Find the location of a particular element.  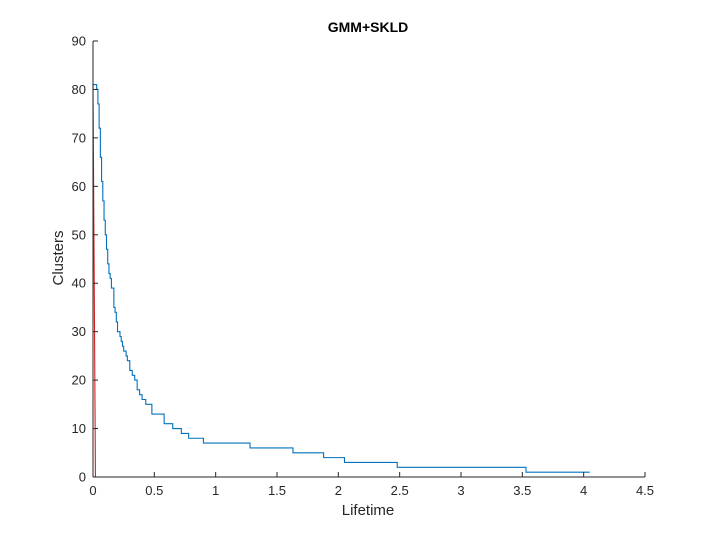

x-tick-label: 1.5 is located at coordinates (277, 490).